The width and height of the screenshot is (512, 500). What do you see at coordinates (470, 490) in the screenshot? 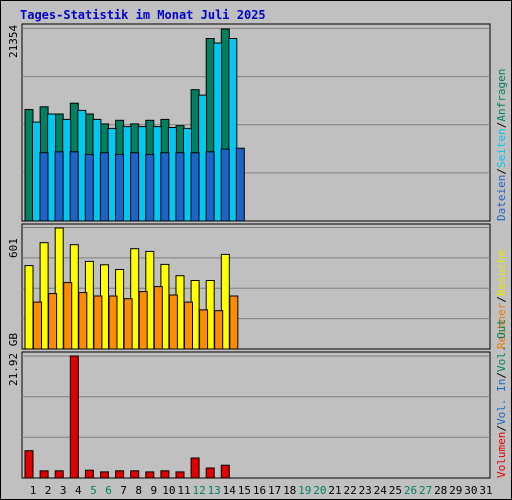
I see `x-tick-label: 30` at bounding box center [470, 490].